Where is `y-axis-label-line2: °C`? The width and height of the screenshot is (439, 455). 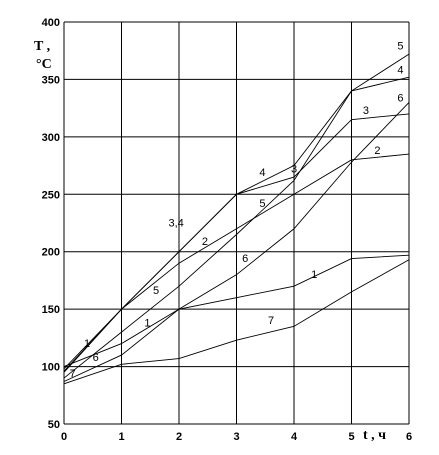 y-axis-label-line2: °C is located at coordinates (44, 64).